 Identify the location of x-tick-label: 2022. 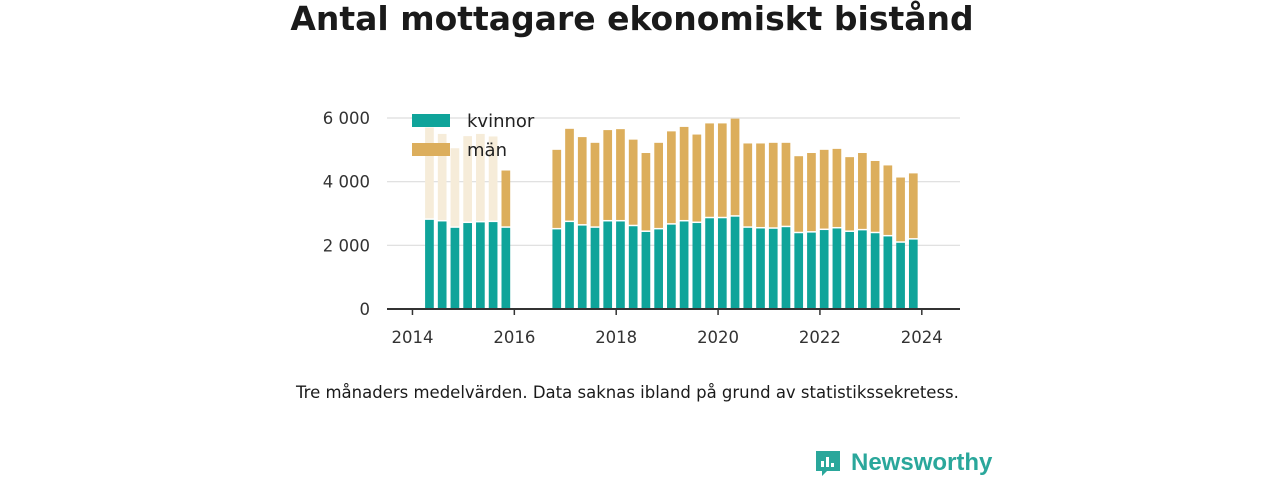
(820, 337).